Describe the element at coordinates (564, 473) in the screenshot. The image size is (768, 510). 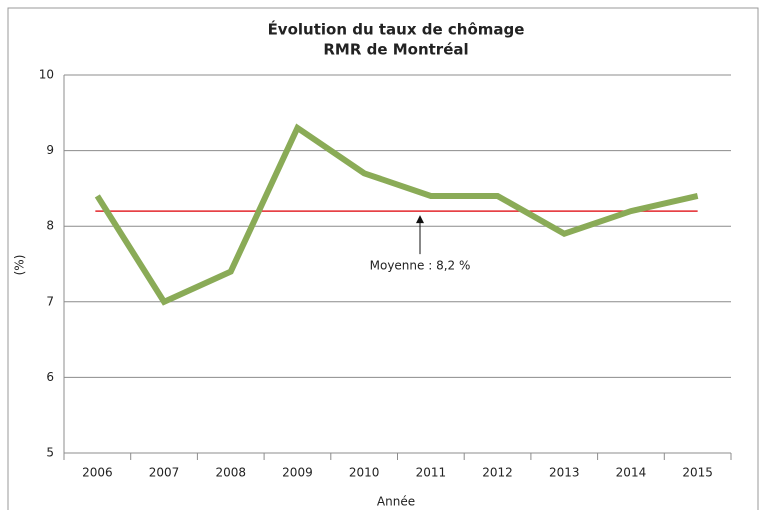
I see `x-tick-label: 2013` at that location.